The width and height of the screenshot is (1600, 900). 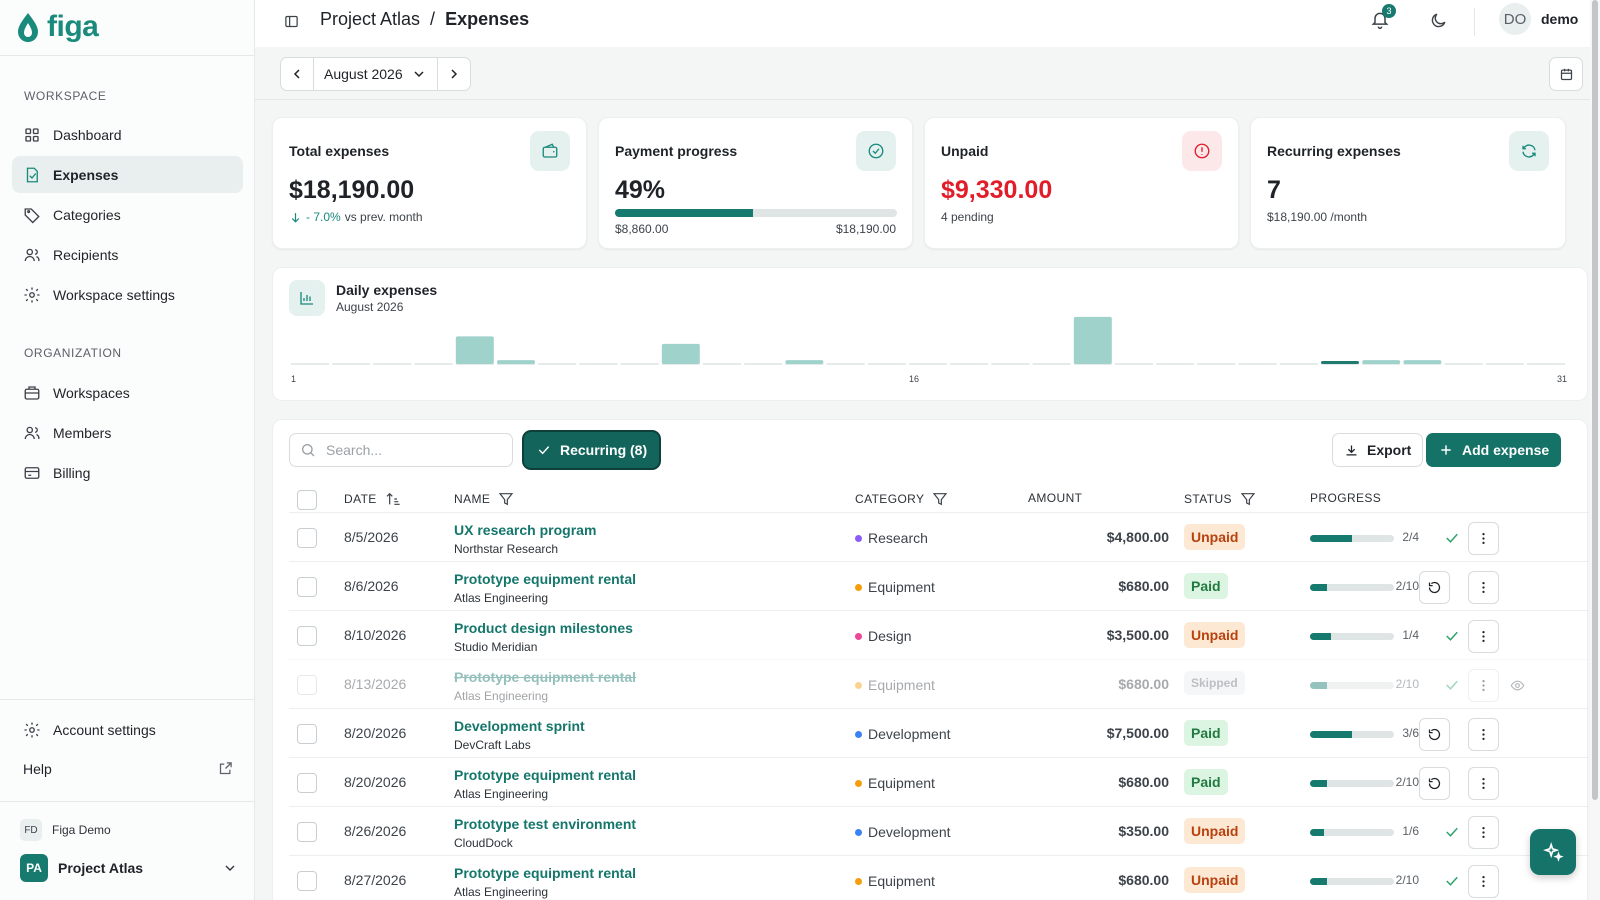 I want to click on select-all-checkbox, so click(x=307, y=500).